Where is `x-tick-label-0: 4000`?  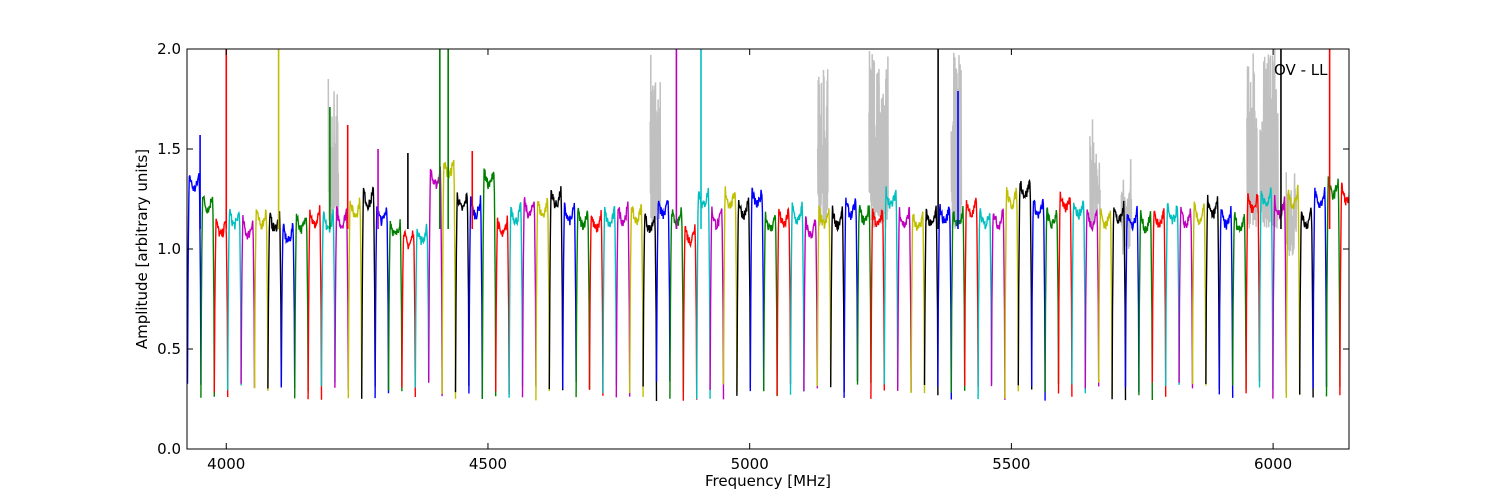 x-tick-label-0: 4000 is located at coordinates (226, 464).